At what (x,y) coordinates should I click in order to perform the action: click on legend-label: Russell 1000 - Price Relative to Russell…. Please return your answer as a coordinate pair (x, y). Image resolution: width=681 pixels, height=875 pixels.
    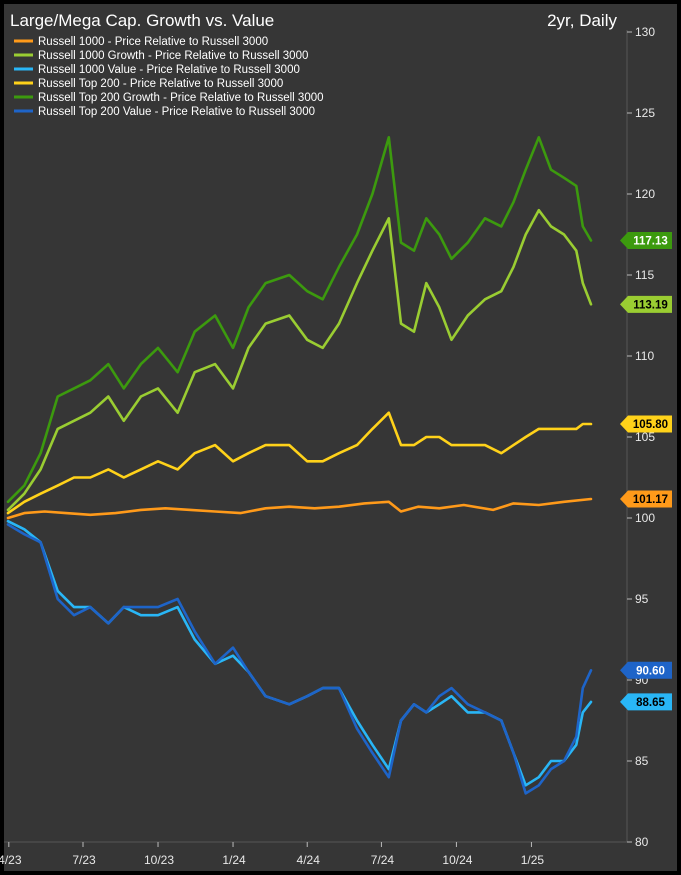
    Looking at the image, I should click on (153, 42).